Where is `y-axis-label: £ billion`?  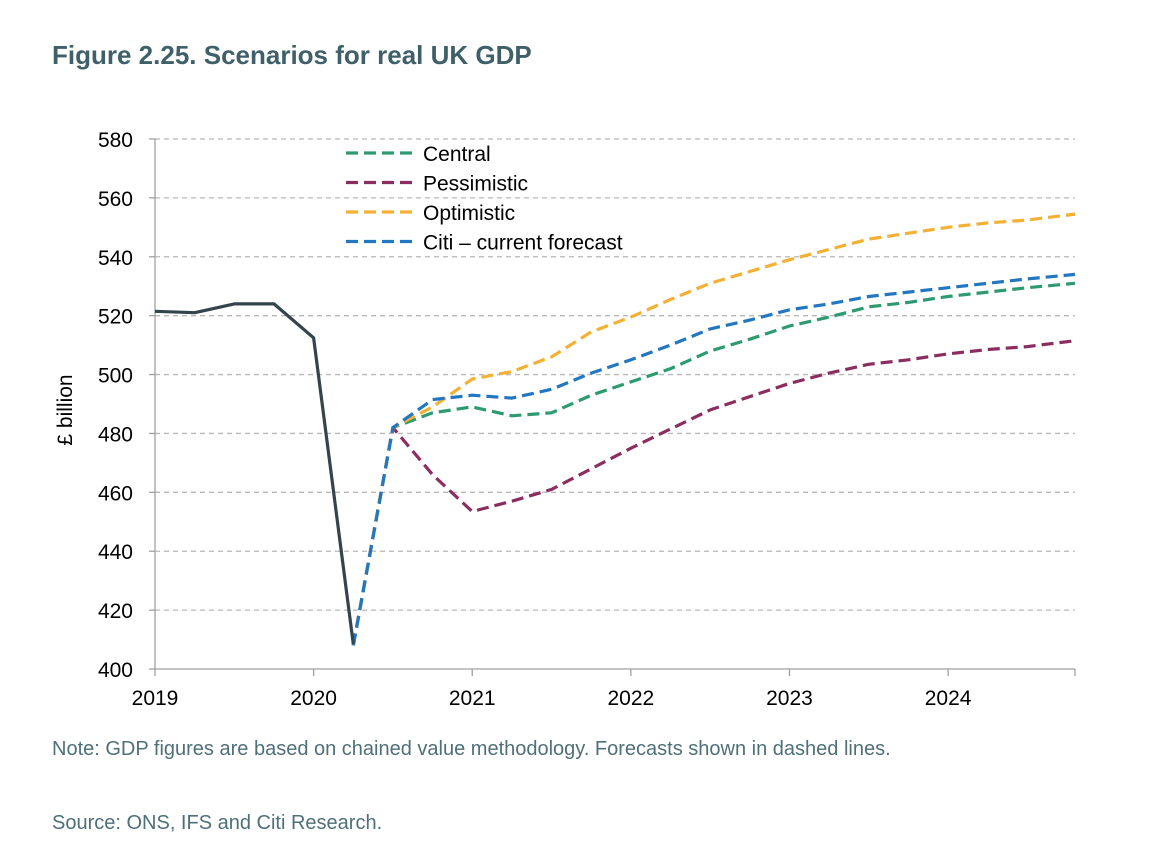
y-axis-label: £ billion is located at coordinates (65, 409).